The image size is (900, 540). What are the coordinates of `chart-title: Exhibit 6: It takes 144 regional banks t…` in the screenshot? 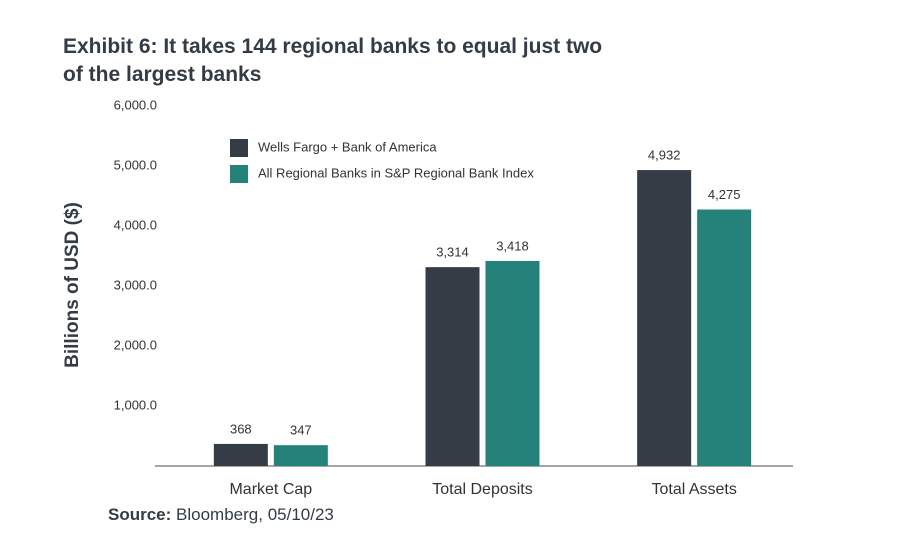 It's located at (333, 60).